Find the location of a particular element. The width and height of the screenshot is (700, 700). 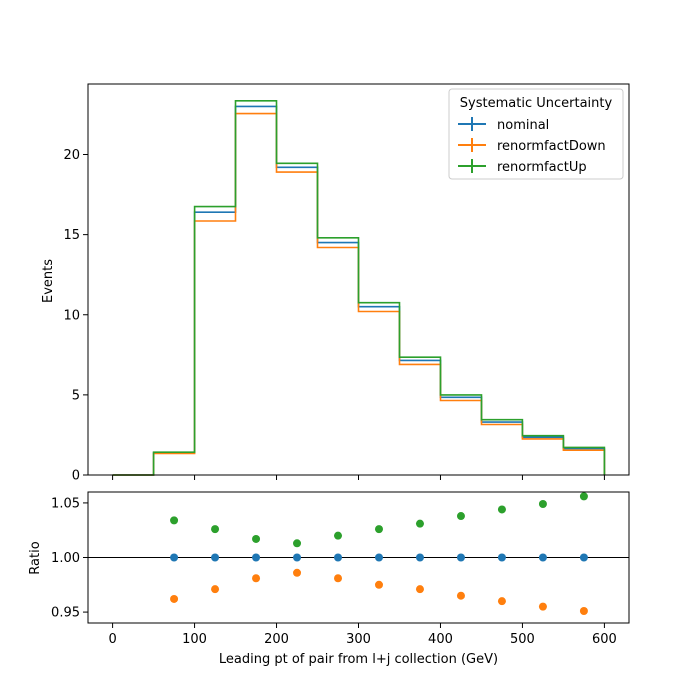

legend-item-renormfactDown: renormfactDown is located at coordinates (532, 146).